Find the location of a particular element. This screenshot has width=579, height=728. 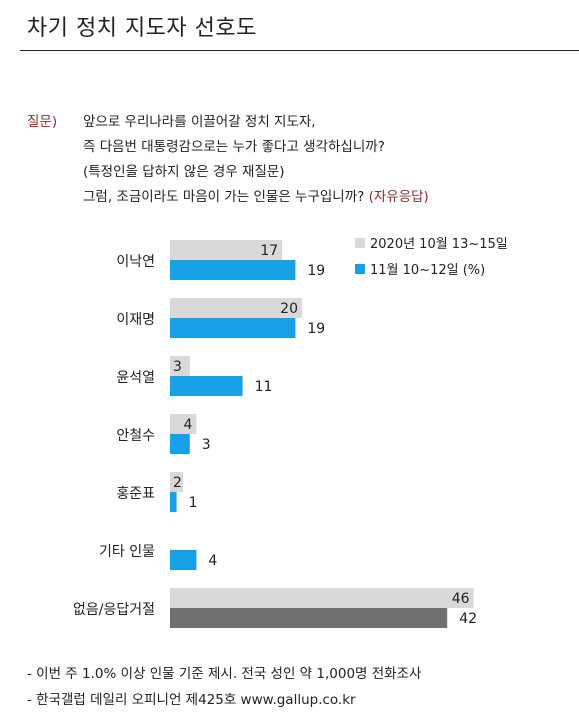

question-line-4: 그럼, 조금이라도 마음이 가는 인물은 누구입니까? (자유응답) is located at coordinates (256, 195).